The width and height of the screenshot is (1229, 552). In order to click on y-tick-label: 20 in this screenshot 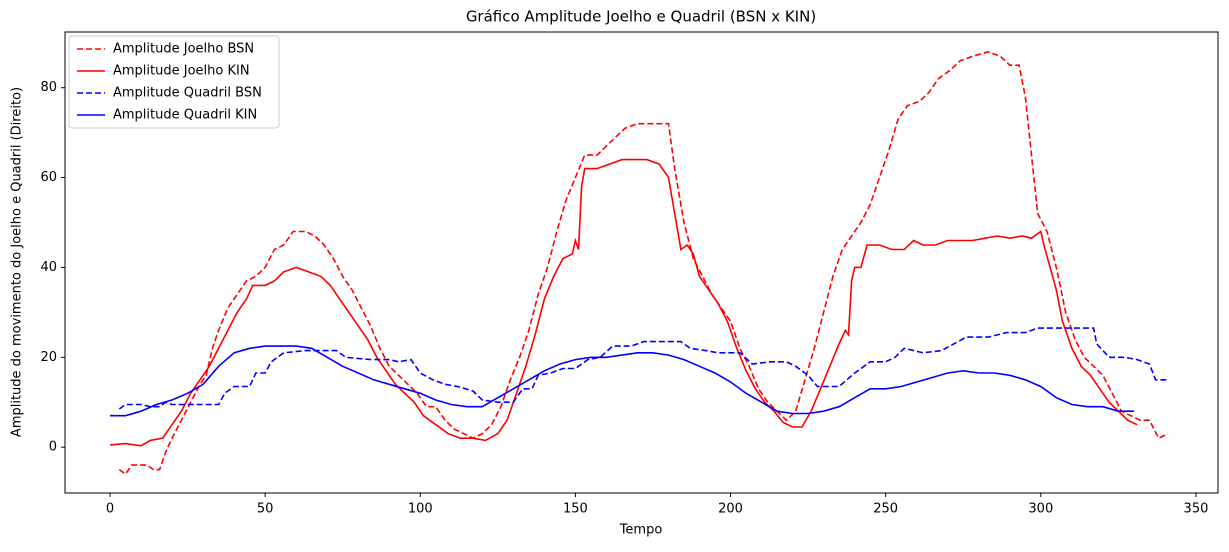, I will do `click(48, 357)`.